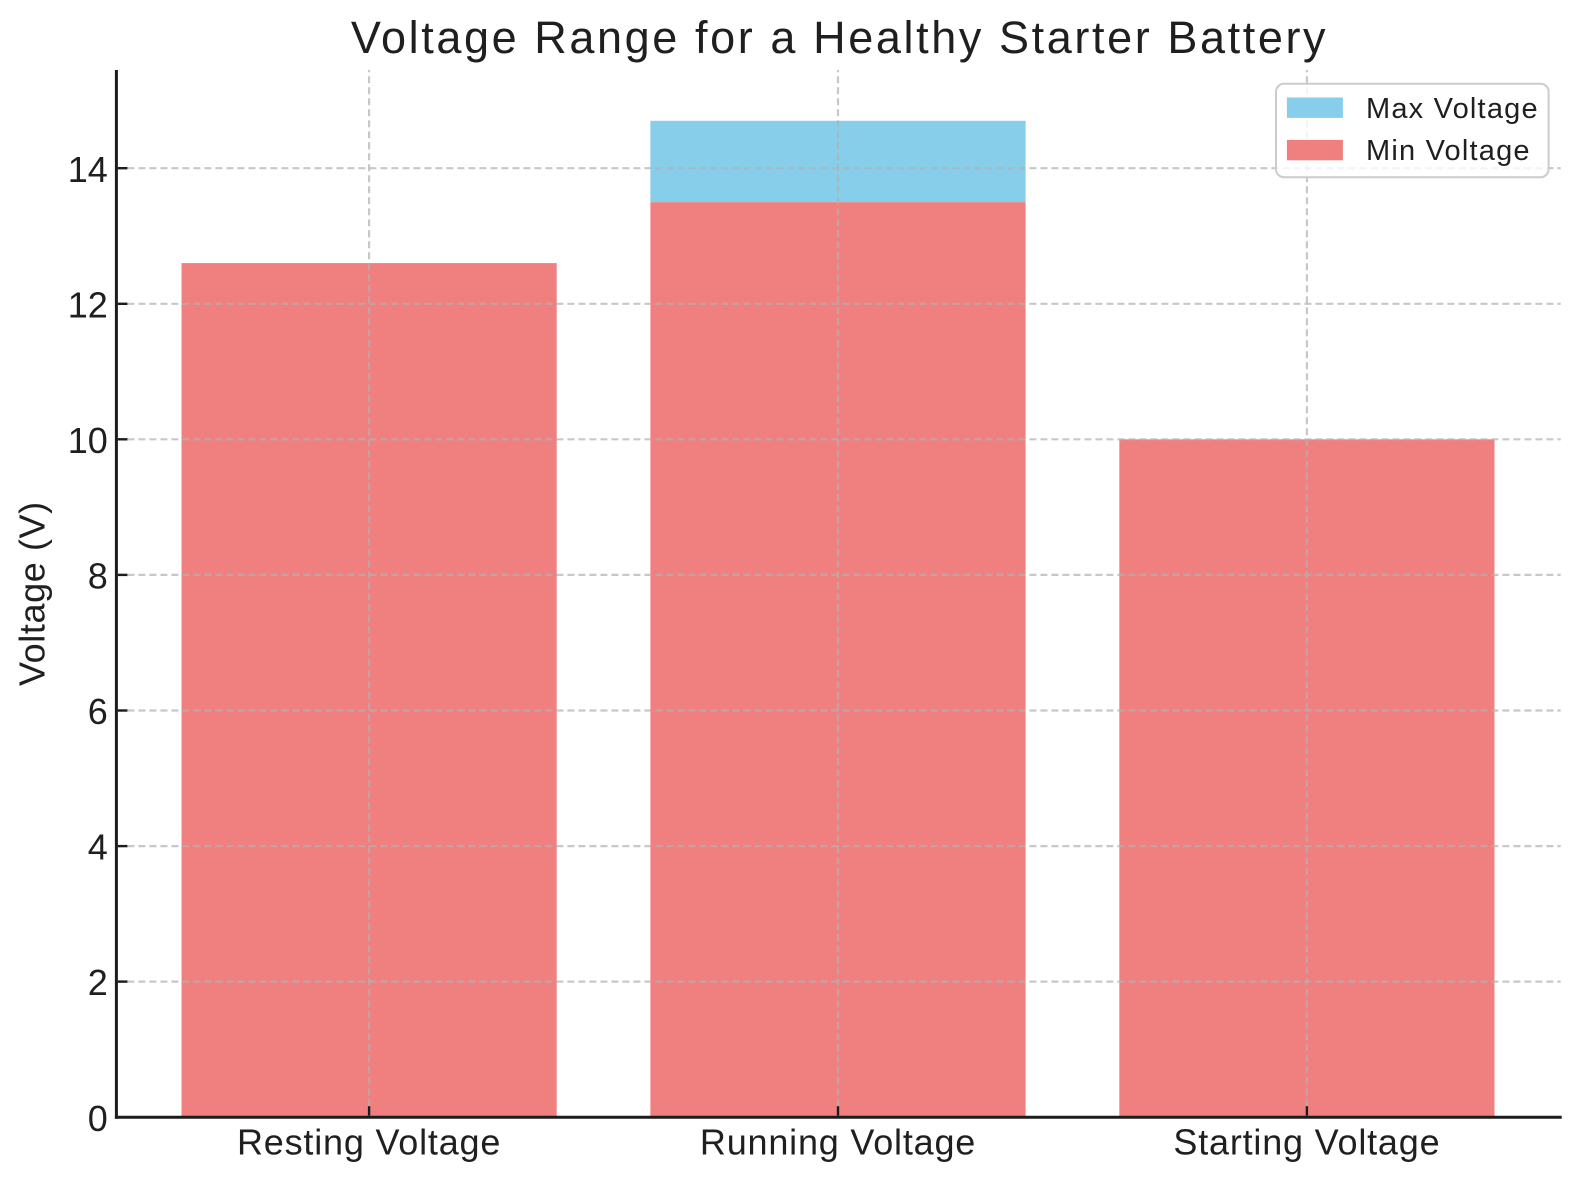  What do you see at coordinates (1448, 151) in the screenshot?
I see `svg-text: Min Voltage` at bounding box center [1448, 151].